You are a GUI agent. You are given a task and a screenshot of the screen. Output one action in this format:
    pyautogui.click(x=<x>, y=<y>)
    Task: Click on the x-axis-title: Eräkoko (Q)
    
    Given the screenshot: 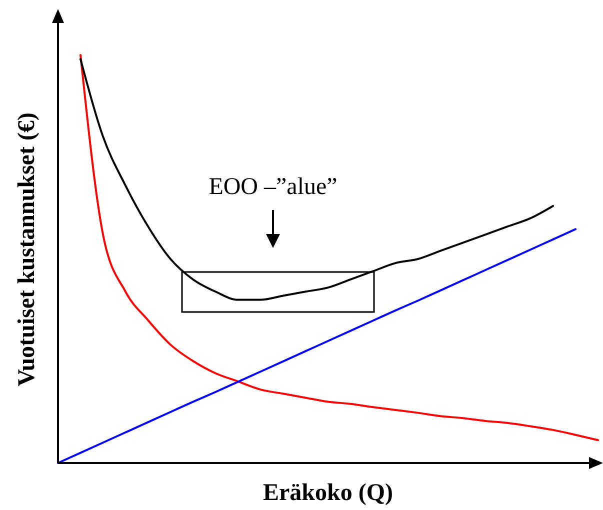 What is the action you would take?
    pyautogui.click(x=328, y=493)
    